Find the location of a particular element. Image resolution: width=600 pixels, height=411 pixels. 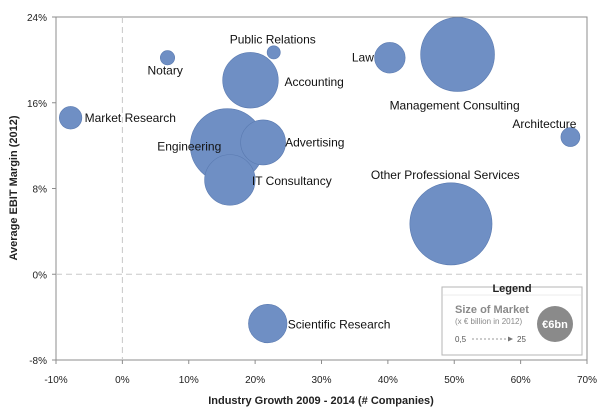

x-tick-label: 40% is located at coordinates (388, 380).